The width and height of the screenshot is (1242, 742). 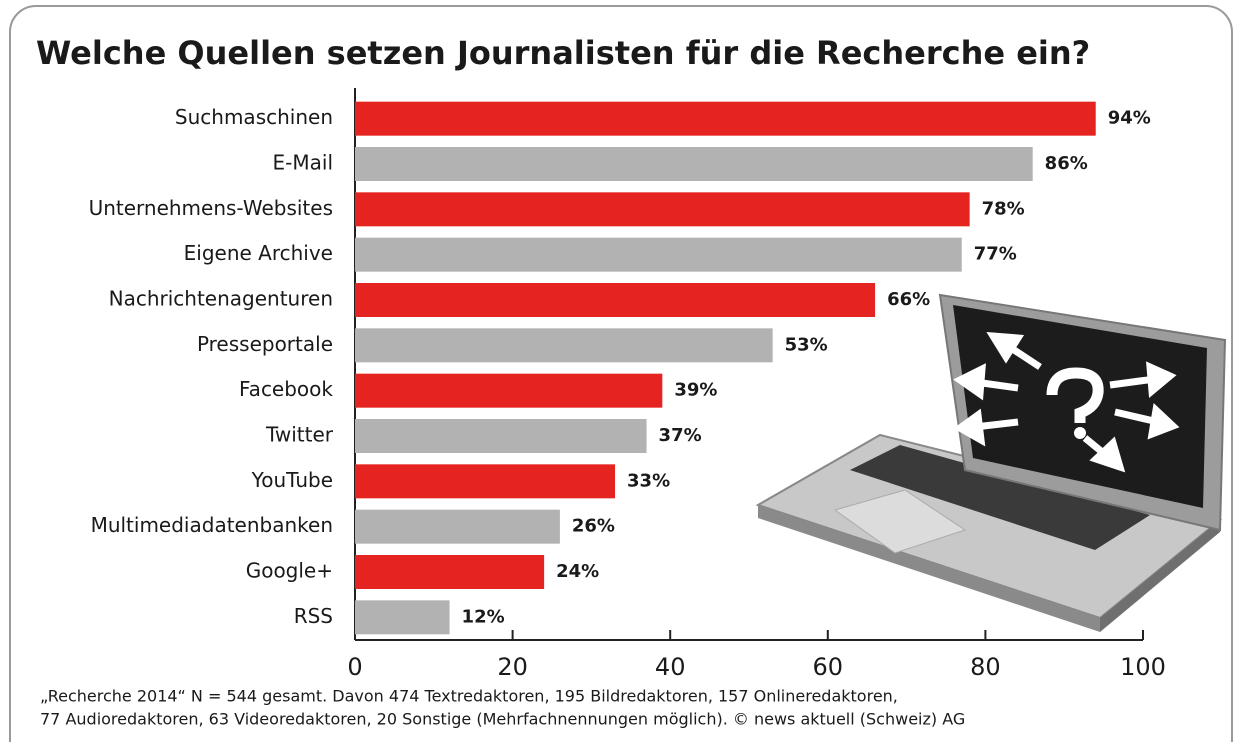 I want to click on value-label: 37%, so click(x=680, y=435).